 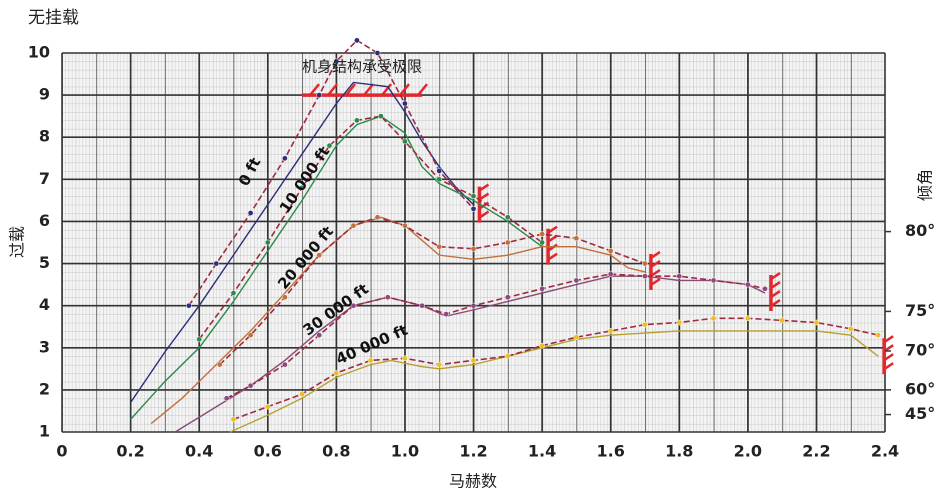 What do you see at coordinates (748, 451) in the screenshot?
I see `x-tick-label: 2.0` at bounding box center [748, 451].